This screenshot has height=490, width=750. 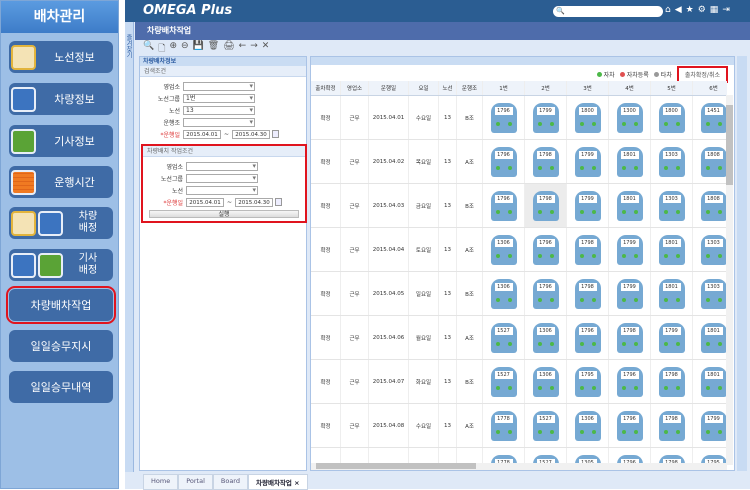 I want to click on work-date-to-input: 2015.04.30, so click(x=254, y=202).